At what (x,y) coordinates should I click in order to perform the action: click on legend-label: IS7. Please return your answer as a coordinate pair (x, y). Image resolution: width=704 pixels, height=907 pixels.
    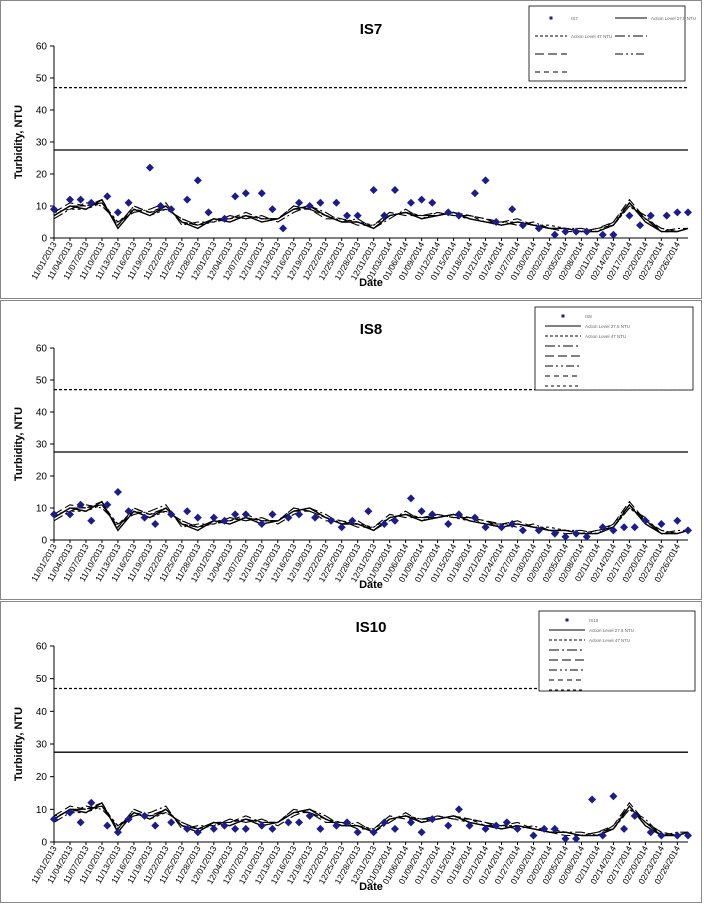
    Looking at the image, I should click on (574, 18).